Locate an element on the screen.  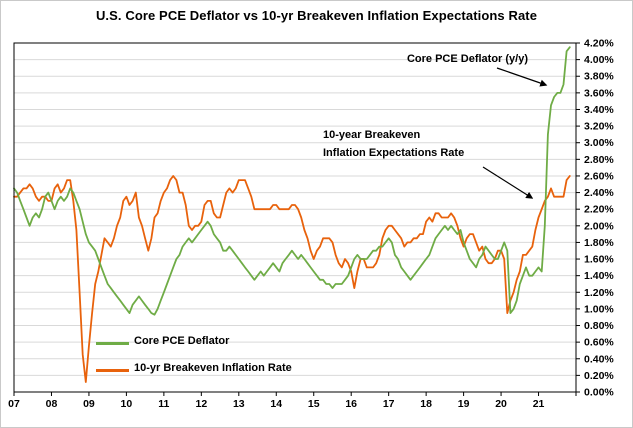
y-tick-label: 2.80% is located at coordinates (599, 160).